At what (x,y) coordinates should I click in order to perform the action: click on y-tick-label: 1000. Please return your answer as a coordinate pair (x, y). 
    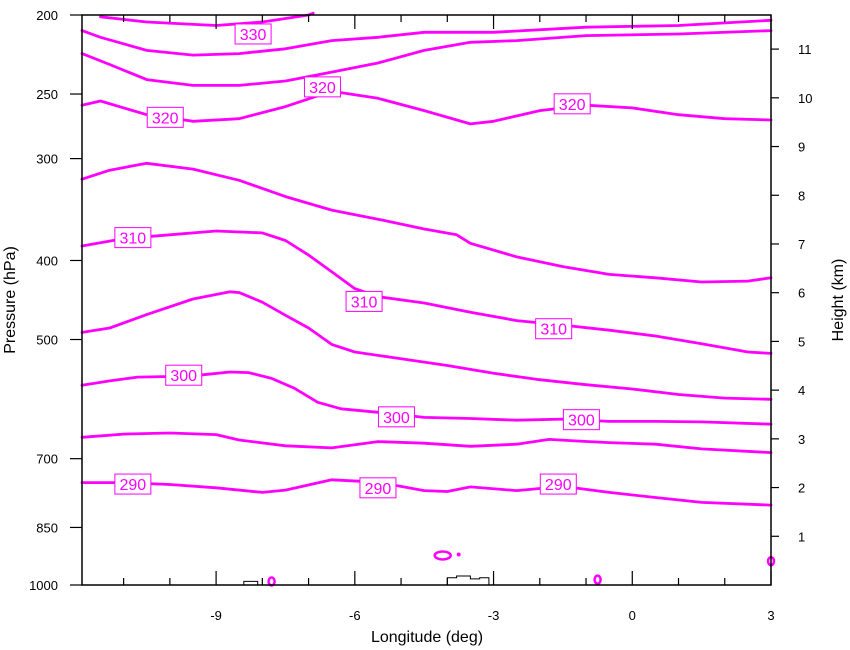
    Looking at the image, I should click on (43, 585).